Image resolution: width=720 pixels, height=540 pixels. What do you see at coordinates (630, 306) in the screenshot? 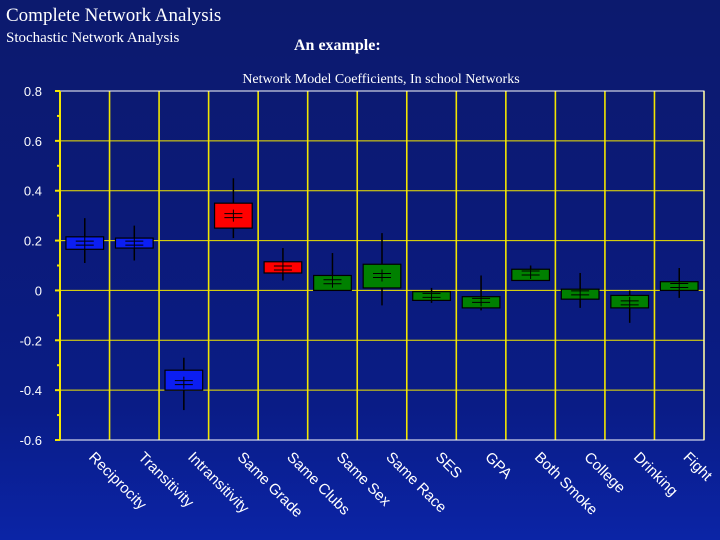
I see `box-drinking` at bounding box center [630, 306].